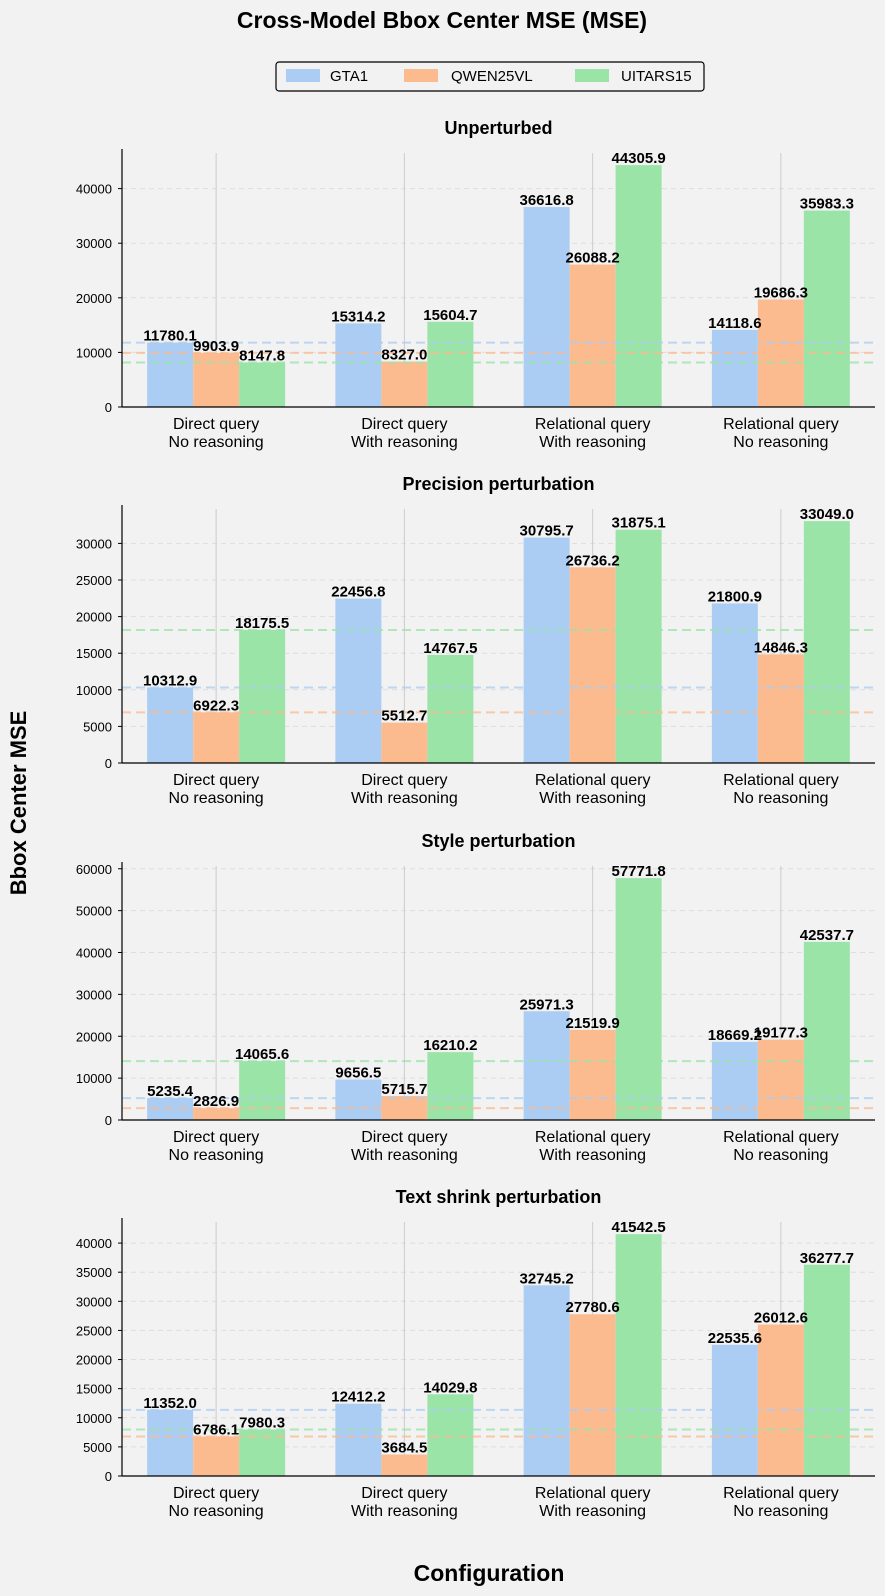  I want to click on data-label: 35983.3, so click(827, 204).